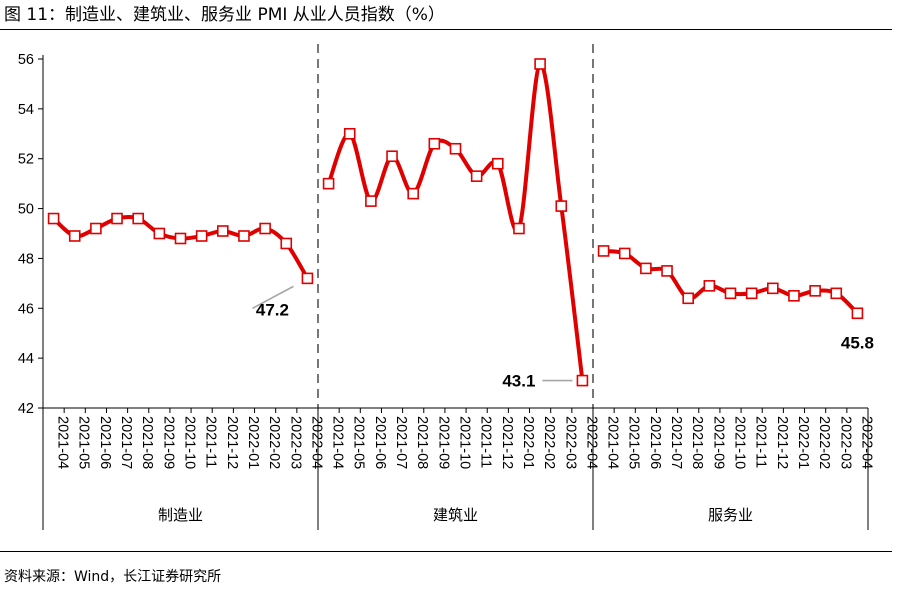  What do you see at coordinates (26, 110) in the screenshot?
I see `y-tick-label: 54` at bounding box center [26, 110].